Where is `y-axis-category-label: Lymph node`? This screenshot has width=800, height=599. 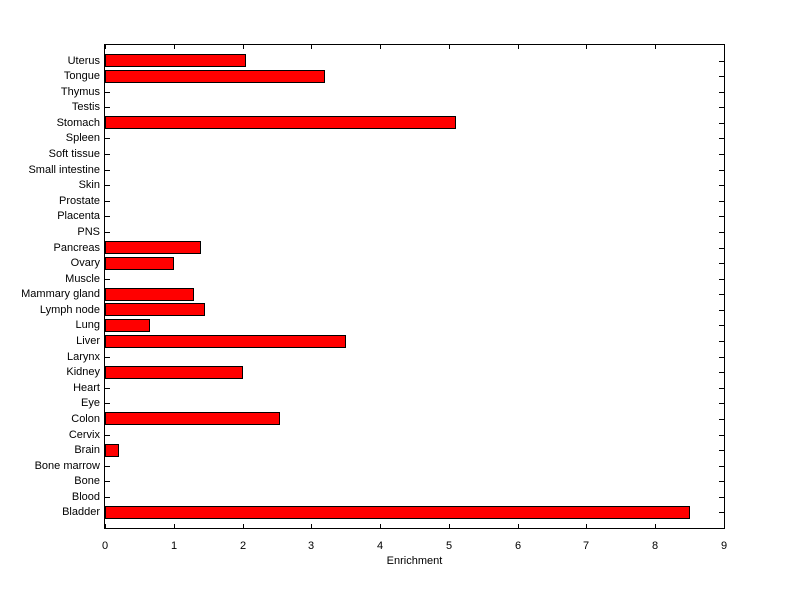
y-axis-category-label: Lymph node is located at coordinates (69, 310).